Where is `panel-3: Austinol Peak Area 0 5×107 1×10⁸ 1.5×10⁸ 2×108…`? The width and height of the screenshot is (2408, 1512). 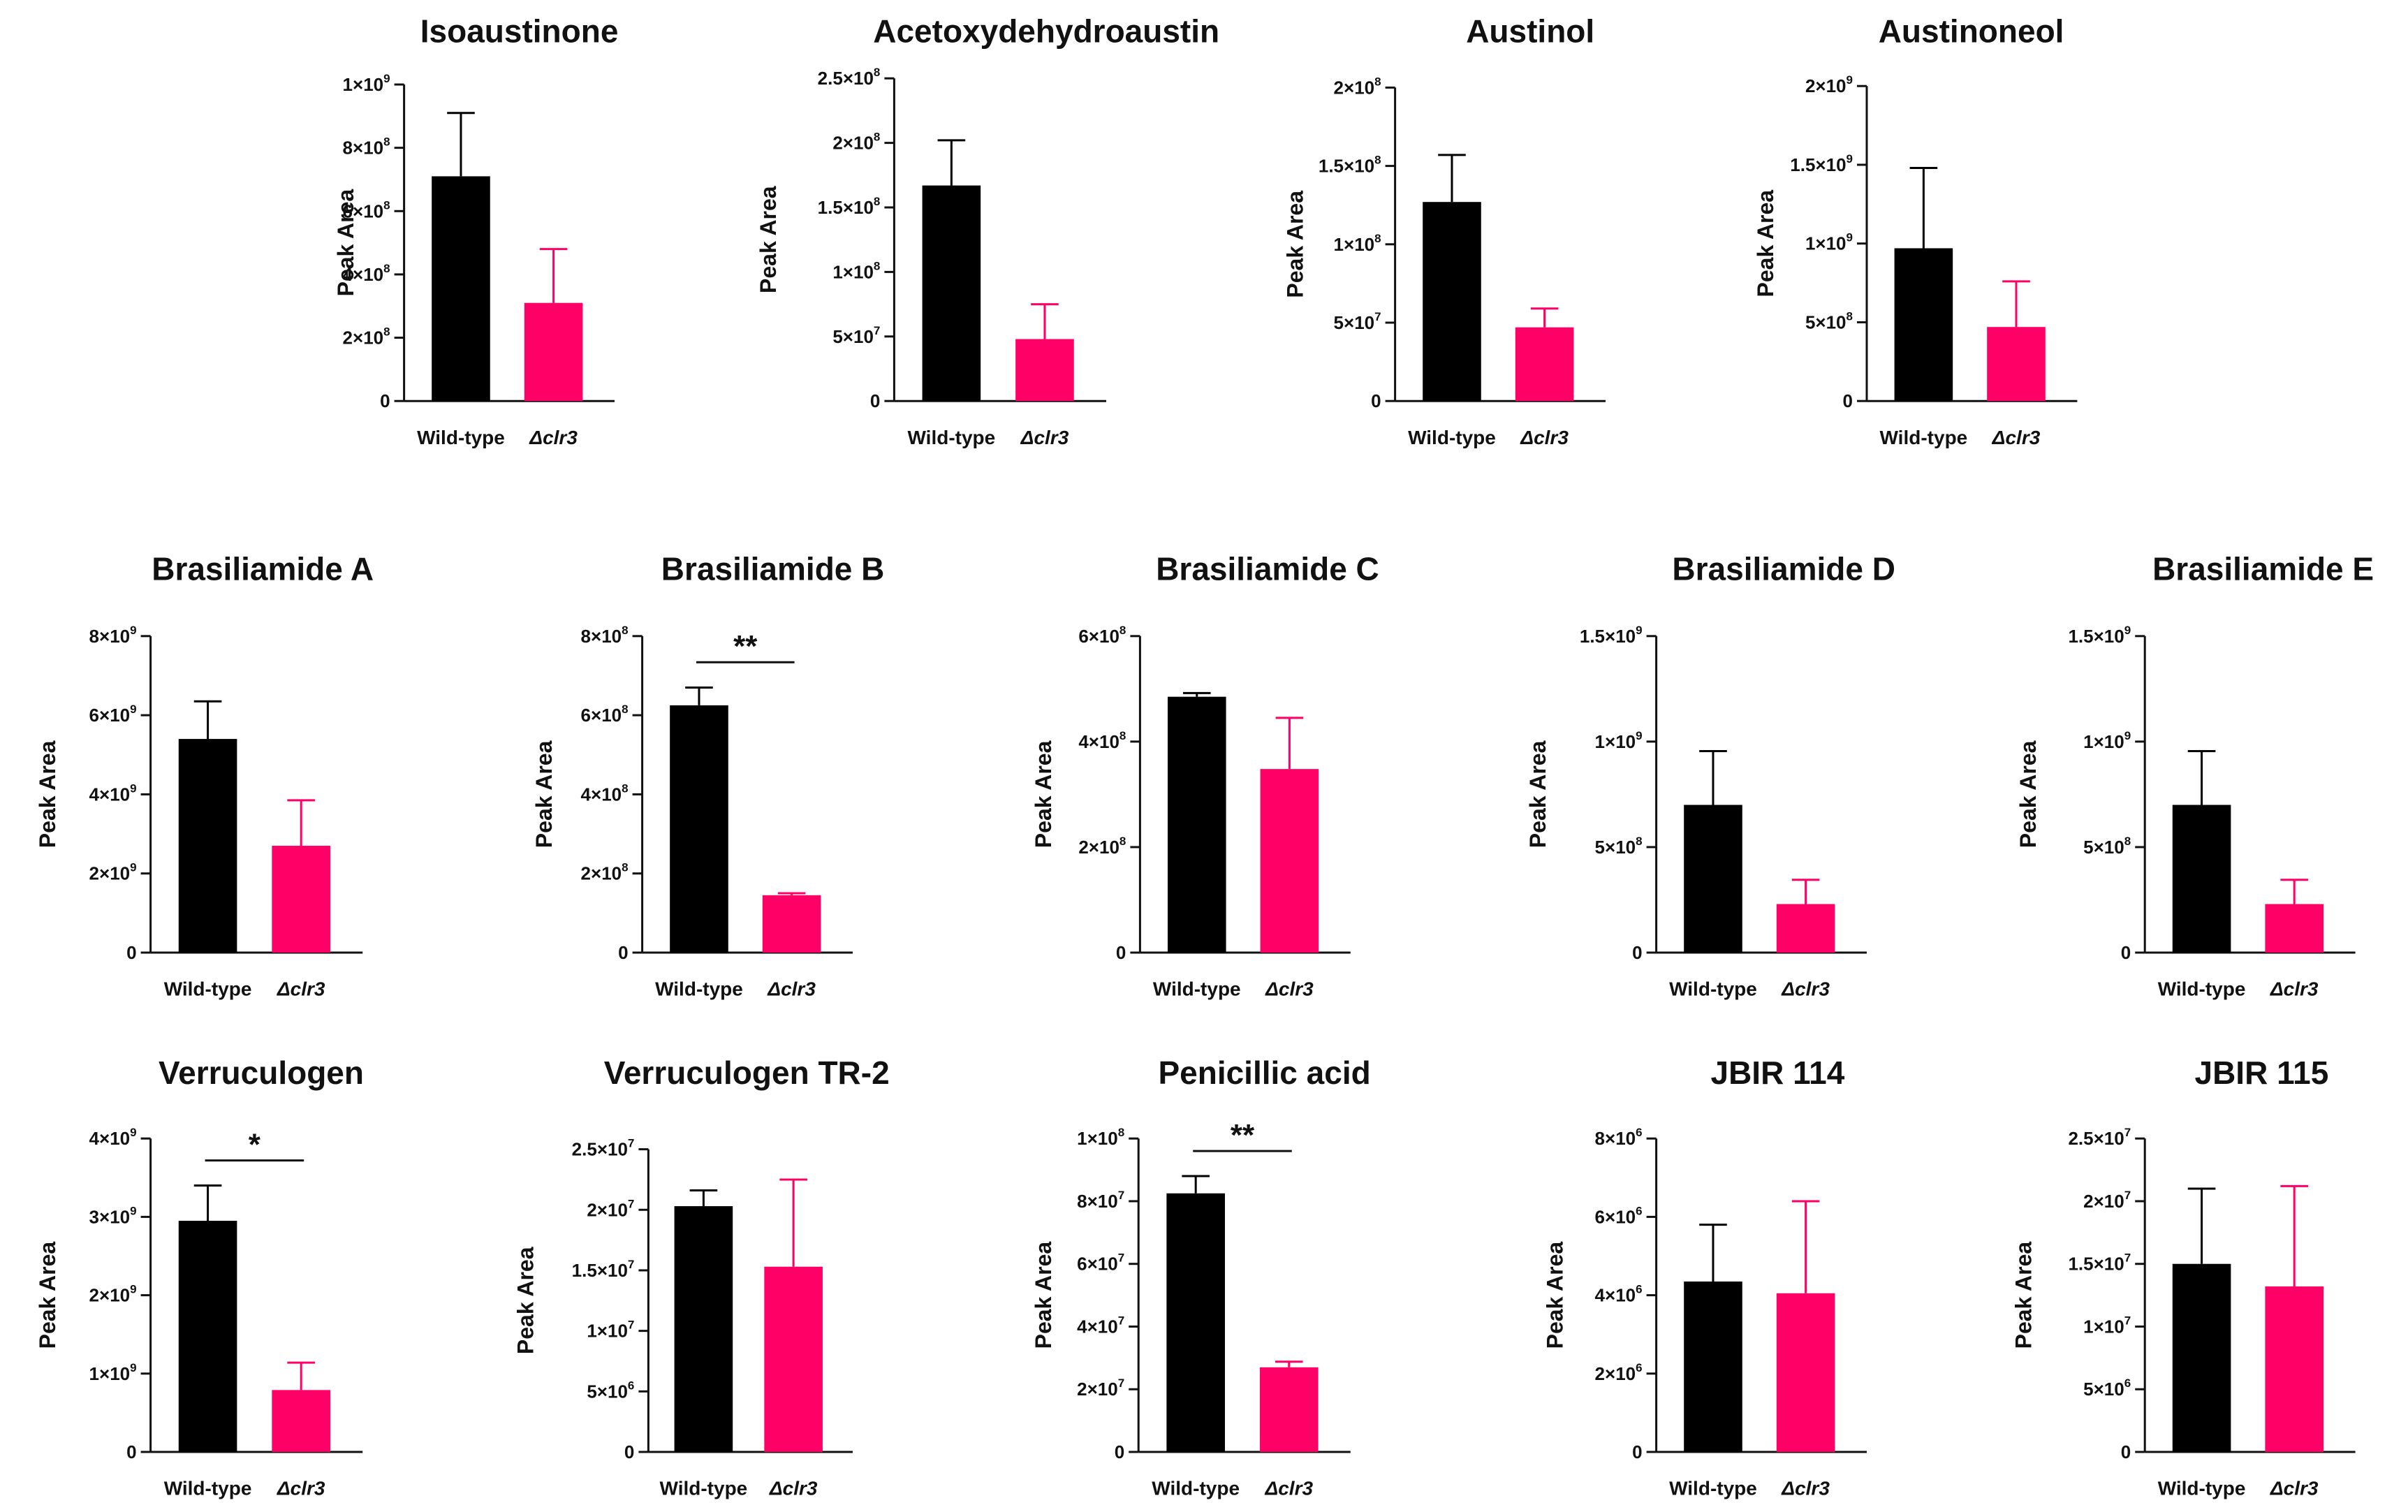 panel-3: Austinol Peak Area 0 5×107 1×10⁸ 1.5×10⁸ 2×108… is located at coordinates (1444, 231).